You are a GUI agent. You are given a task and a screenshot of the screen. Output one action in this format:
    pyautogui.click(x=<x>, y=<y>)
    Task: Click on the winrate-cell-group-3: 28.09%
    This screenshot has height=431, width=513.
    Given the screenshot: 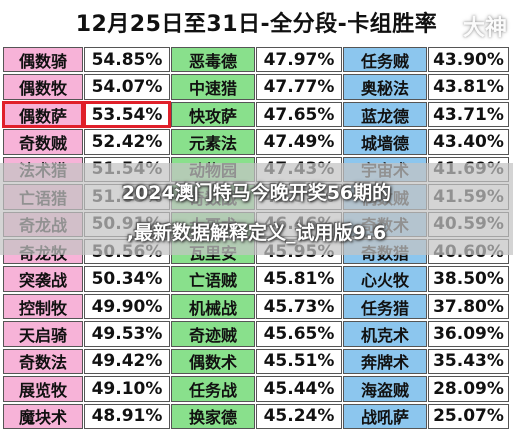 What is the action you would take?
    pyautogui.click(x=468, y=389)
    